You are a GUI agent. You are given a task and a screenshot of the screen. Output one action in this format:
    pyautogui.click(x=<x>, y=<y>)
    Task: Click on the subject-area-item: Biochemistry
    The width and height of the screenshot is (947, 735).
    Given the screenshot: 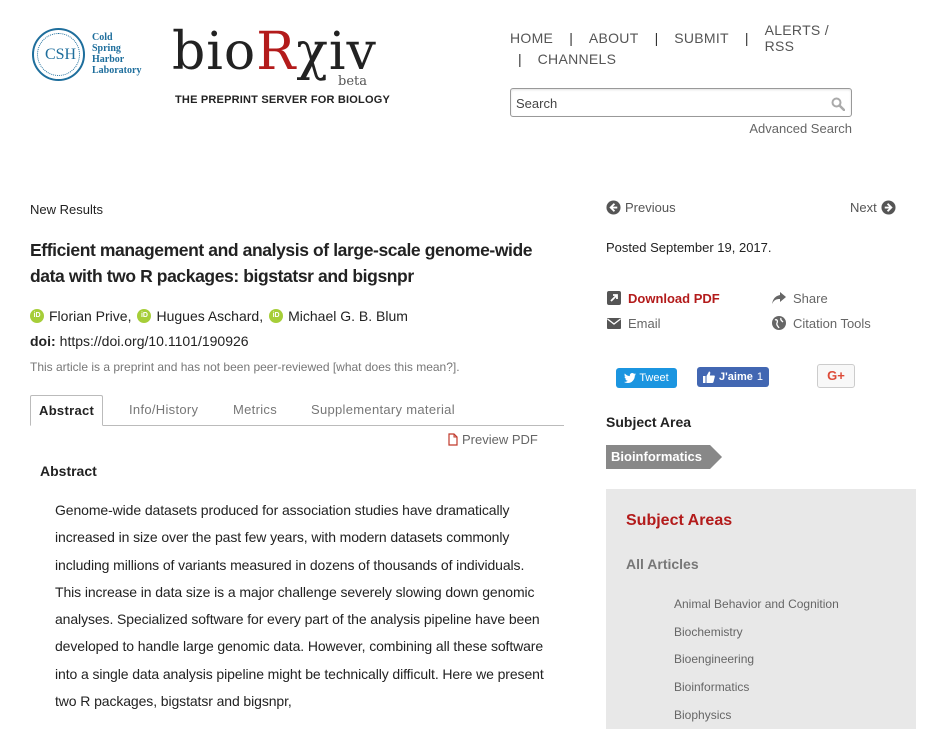 What is the action you would take?
    pyautogui.click(x=708, y=631)
    